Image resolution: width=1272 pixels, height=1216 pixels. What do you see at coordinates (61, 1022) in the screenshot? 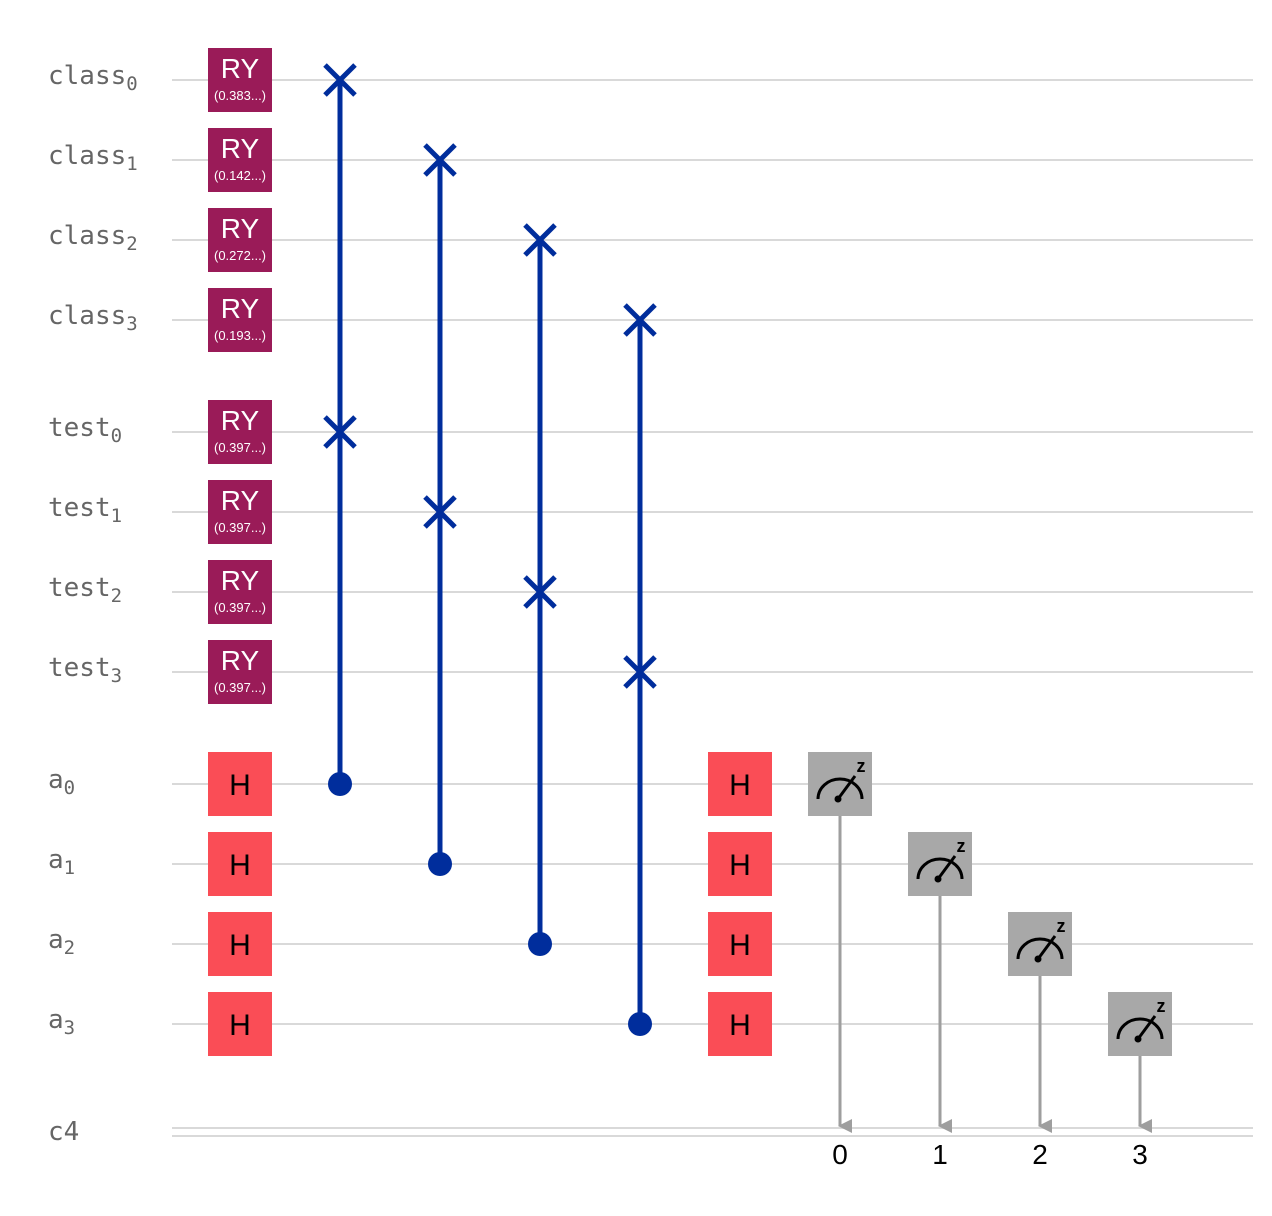
I see `qubit-label-a-3: a3` at bounding box center [61, 1022].